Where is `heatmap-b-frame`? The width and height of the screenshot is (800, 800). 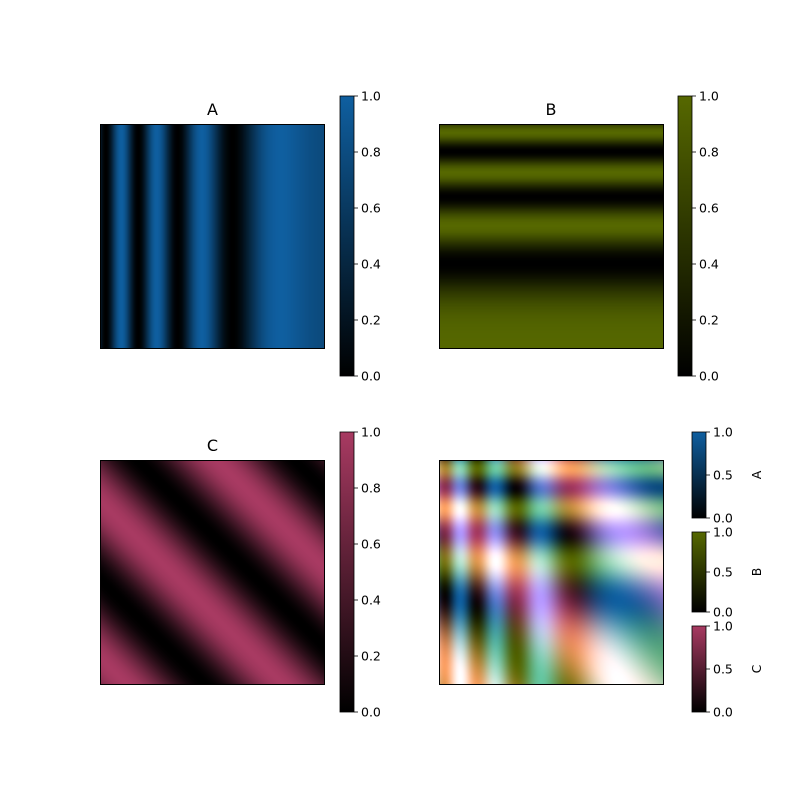 heatmap-b-frame is located at coordinates (551, 236).